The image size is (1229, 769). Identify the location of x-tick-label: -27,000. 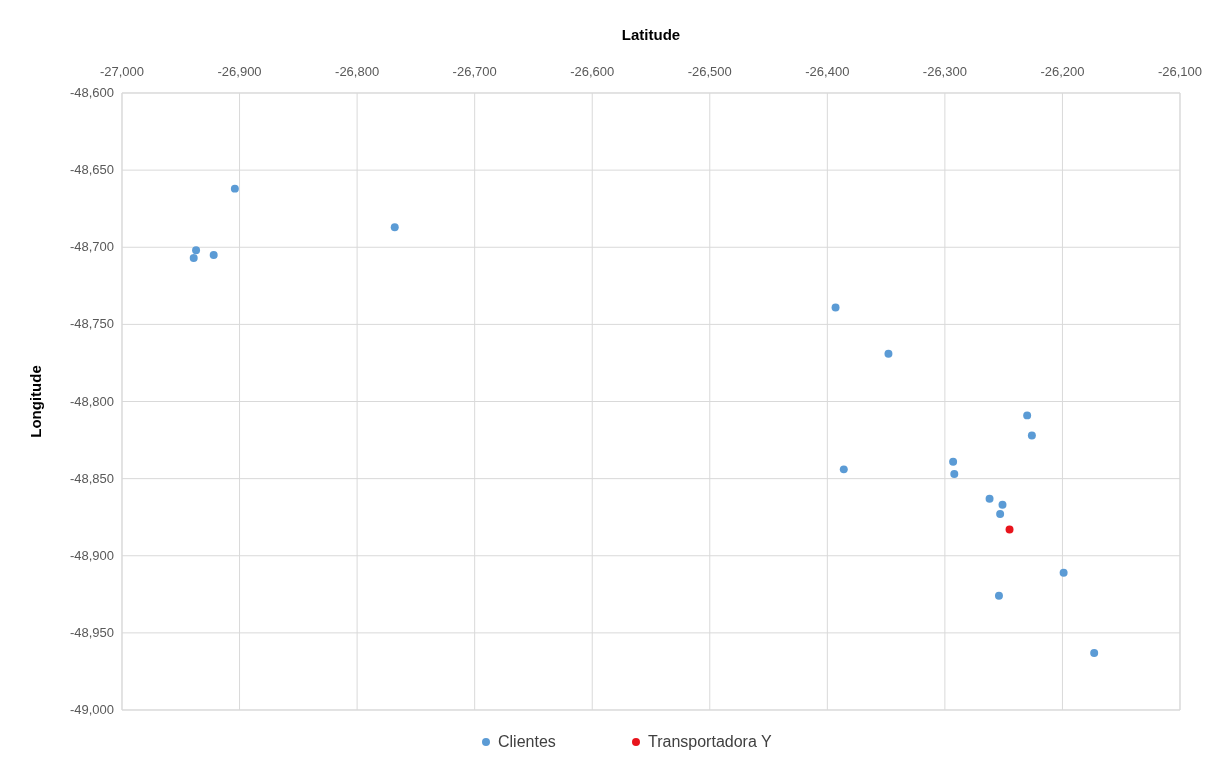
(122, 71).